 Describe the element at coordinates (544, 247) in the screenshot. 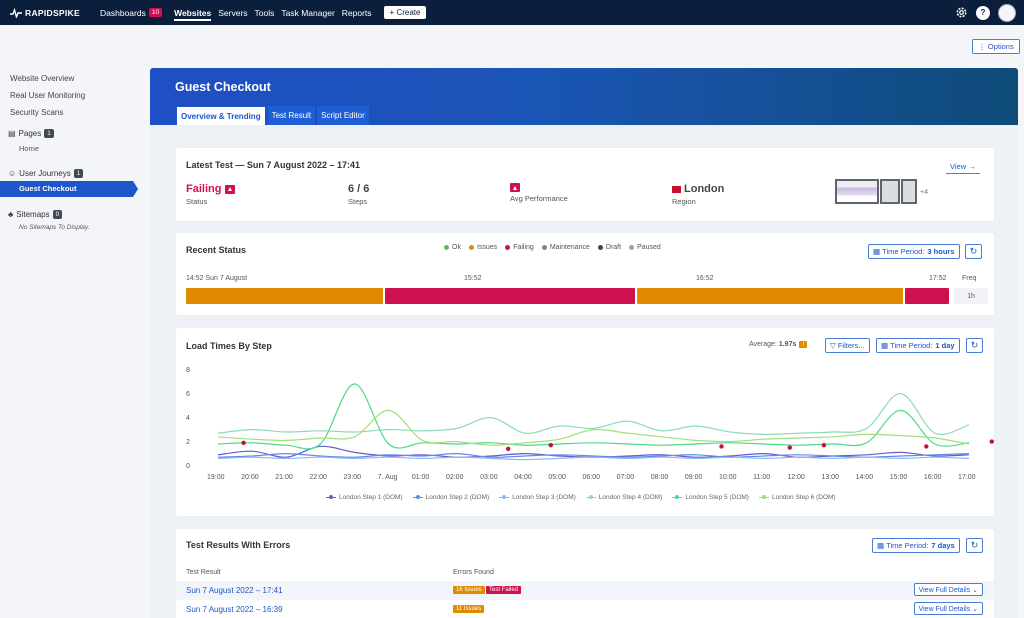

I see `legend-dot` at that location.